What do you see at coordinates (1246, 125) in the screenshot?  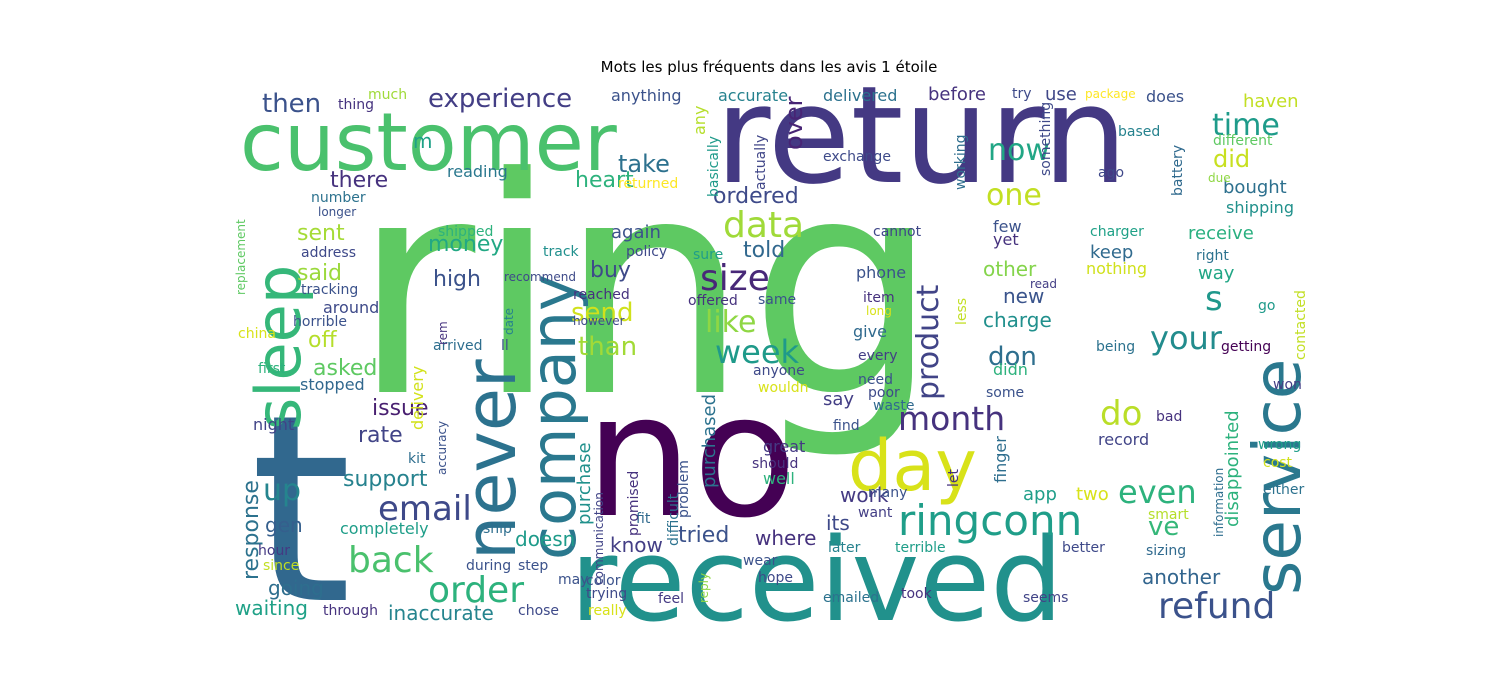 I see `word-time: time` at bounding box center [1246, 125].